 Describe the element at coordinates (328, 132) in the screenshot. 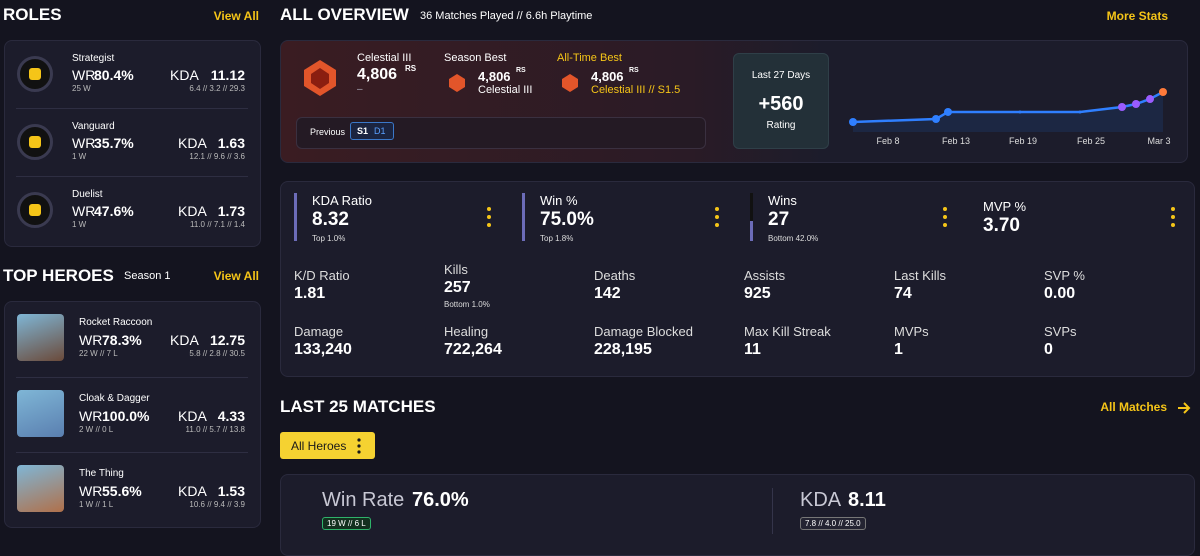

I see `previous-label: Previous` at that location.